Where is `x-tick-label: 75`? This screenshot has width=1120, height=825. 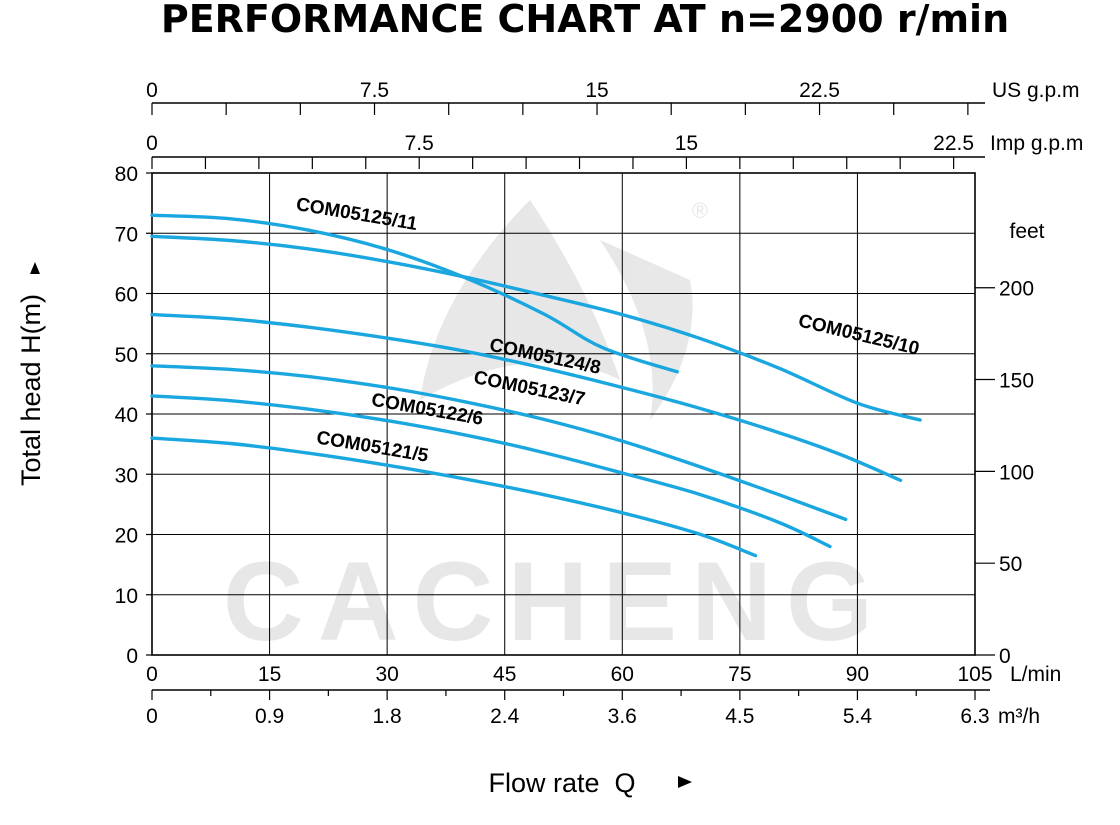
x-tick-label: 75 is located at coordinates (739, 674).